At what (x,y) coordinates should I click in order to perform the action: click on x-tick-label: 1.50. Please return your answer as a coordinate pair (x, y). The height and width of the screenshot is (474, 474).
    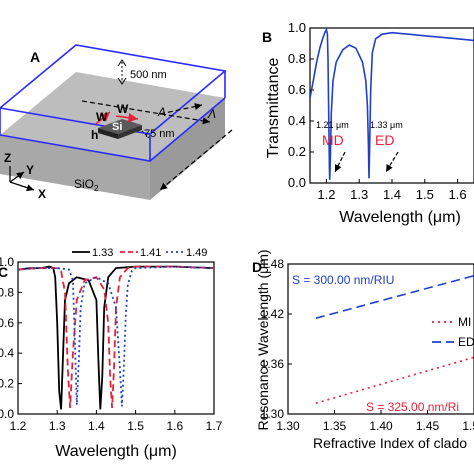
    Looking at the image, I should click on (468, 426).